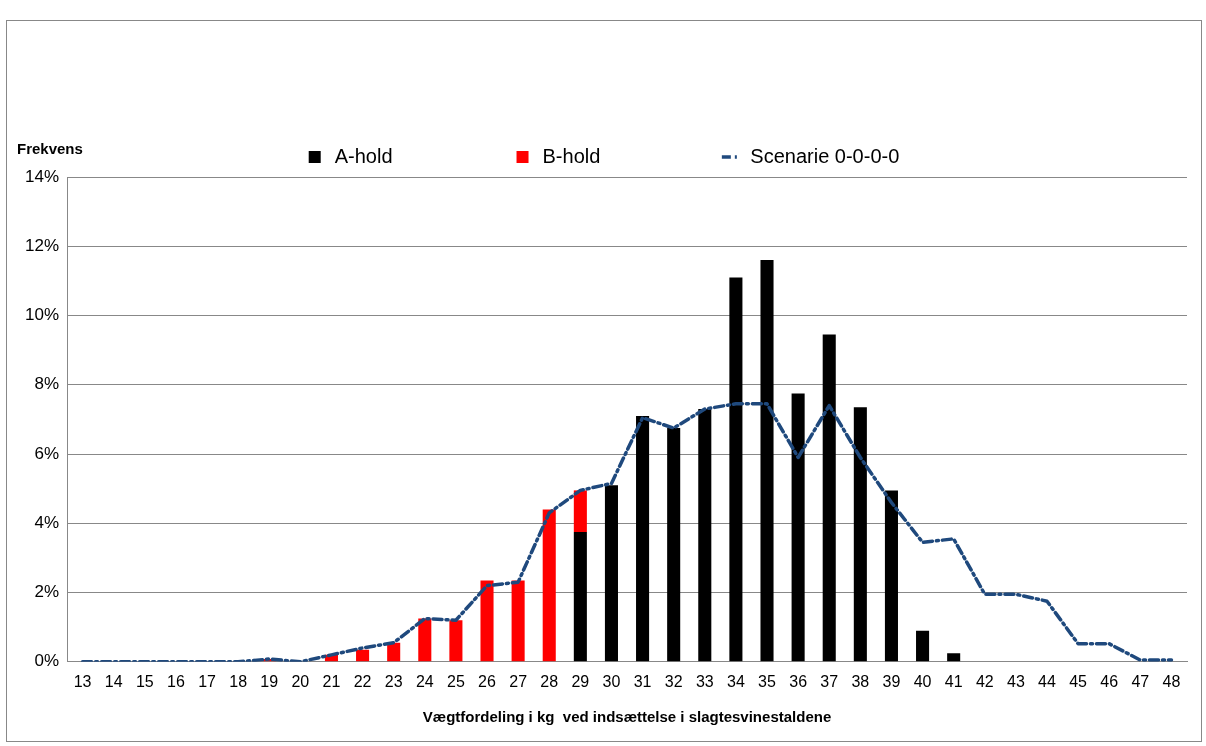 Image resolution: width=1206 pixels, height=746 pixels. Describe the element at coordinates (1171, 681) in the screenshot. I see `x-tick-label: 48` at that location.